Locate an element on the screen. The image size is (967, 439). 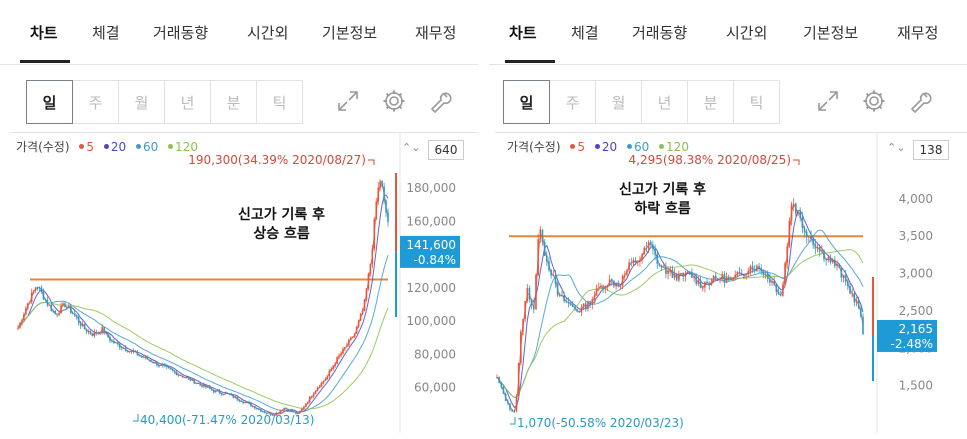
current-price-change: -0.84% is located at coordinates (435, 260).